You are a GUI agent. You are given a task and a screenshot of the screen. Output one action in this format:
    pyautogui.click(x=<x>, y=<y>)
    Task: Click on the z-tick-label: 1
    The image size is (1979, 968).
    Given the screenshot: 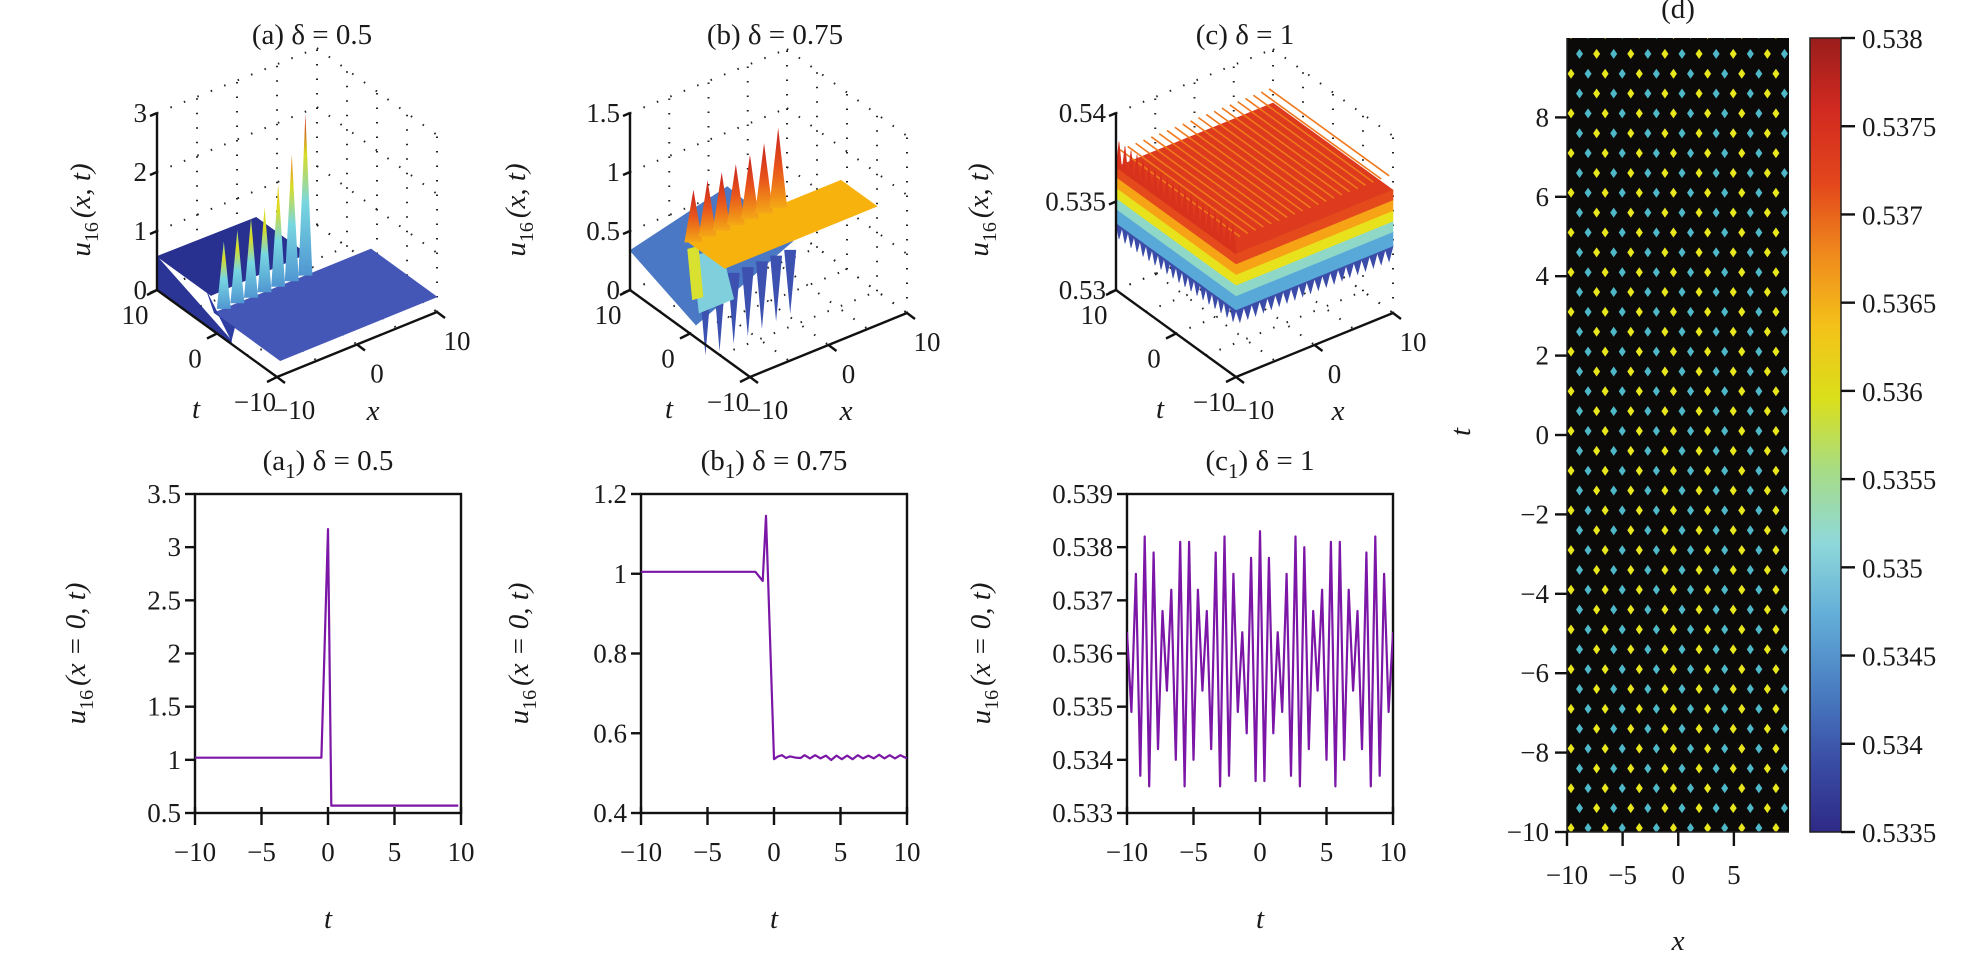 What is the action you would take?
    pyautogui.click(x=141, y=231)
    